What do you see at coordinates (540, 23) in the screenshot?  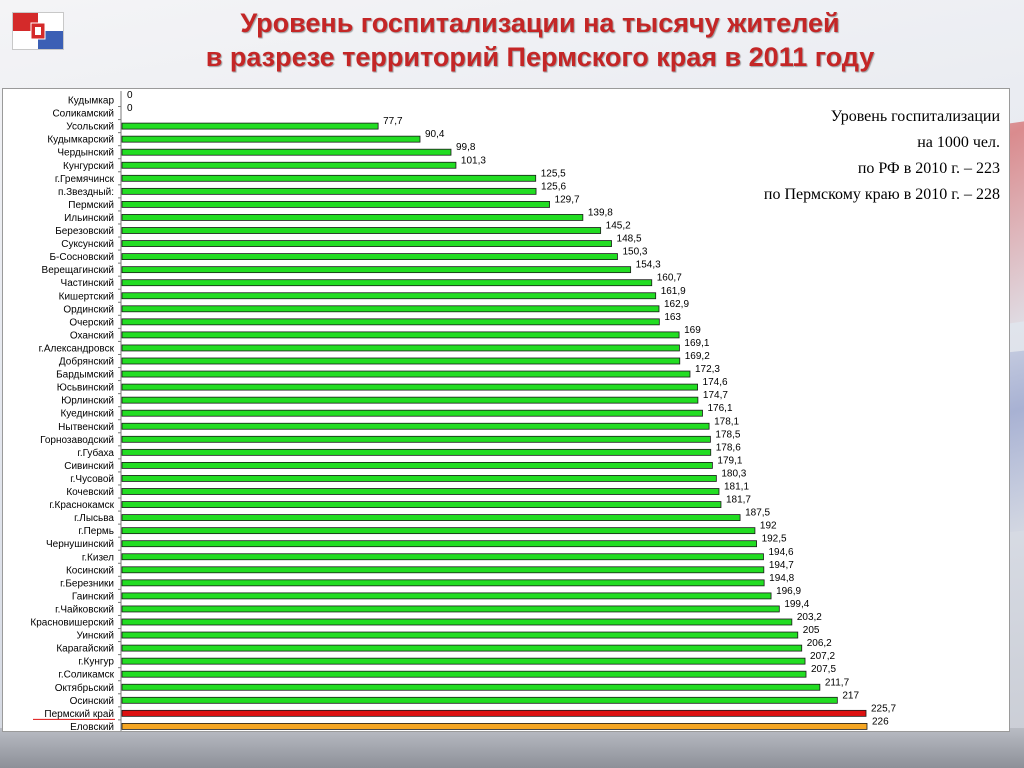 I see `title-line-1: Уровень госпитализации на тысячу жителей` at bounding box center [540, 23].